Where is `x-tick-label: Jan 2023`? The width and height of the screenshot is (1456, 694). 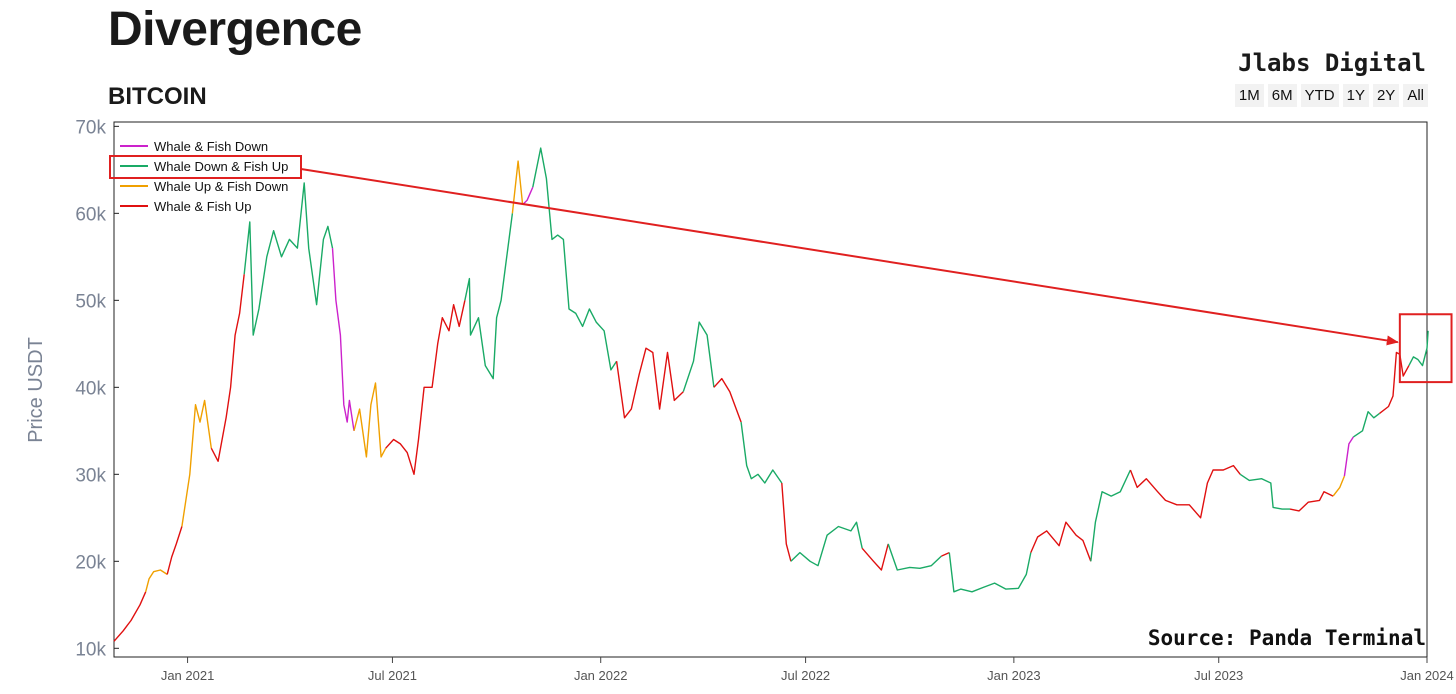 x-tick-label: Jan 2023 is located at coordinates (1014, 675).